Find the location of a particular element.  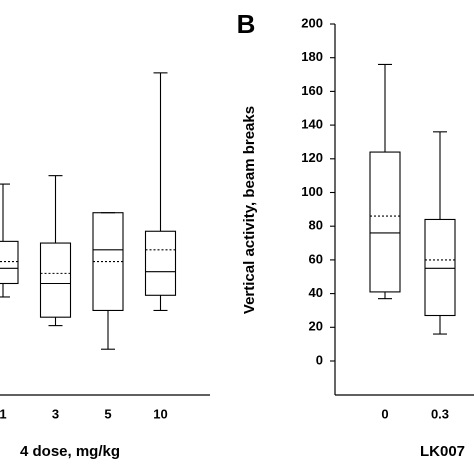

y-tick-label: 140 is located at coordinates (312, 124).